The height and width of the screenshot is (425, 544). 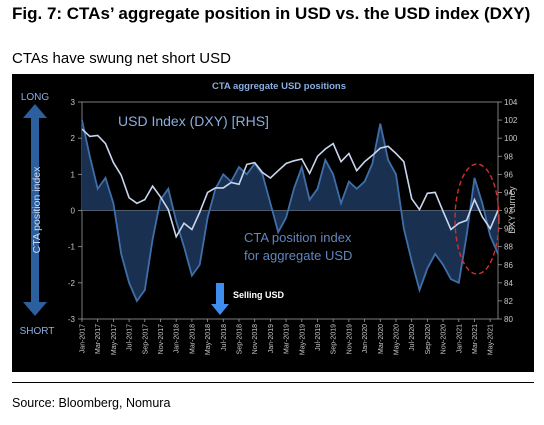 I want to click on x-tick-label: Mar-2019, so click(x=287, y=339).